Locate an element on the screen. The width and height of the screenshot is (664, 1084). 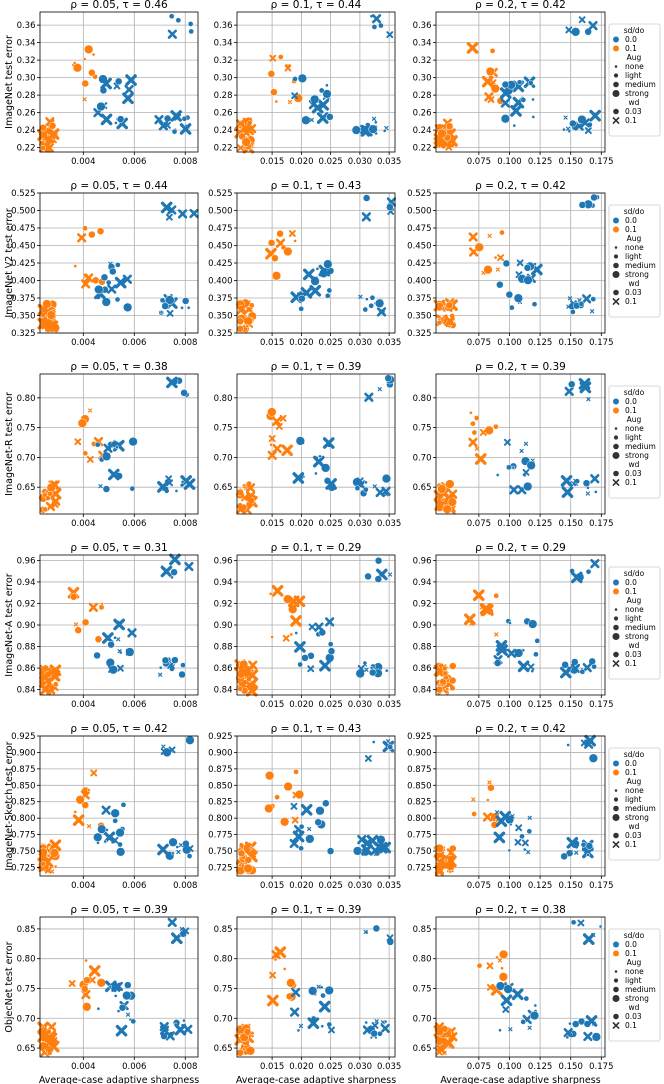
legend-size-marker is located at coordinates (616, 627).